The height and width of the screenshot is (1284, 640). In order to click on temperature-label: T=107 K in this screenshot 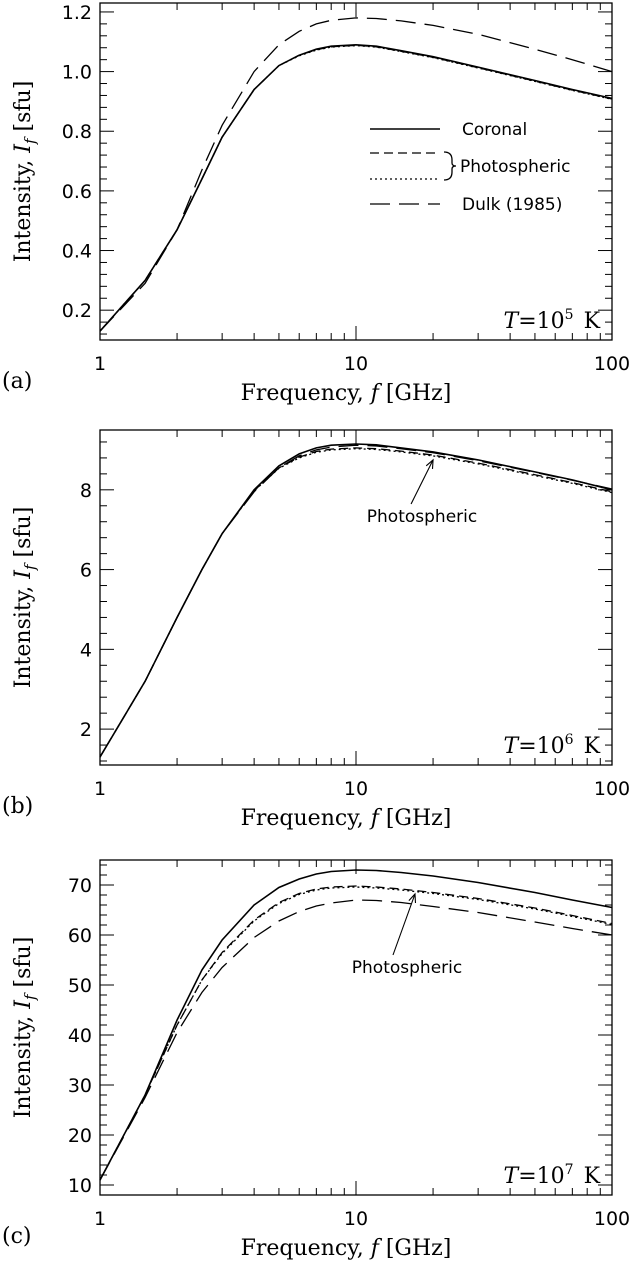, I will do `click(552, 1175)`.